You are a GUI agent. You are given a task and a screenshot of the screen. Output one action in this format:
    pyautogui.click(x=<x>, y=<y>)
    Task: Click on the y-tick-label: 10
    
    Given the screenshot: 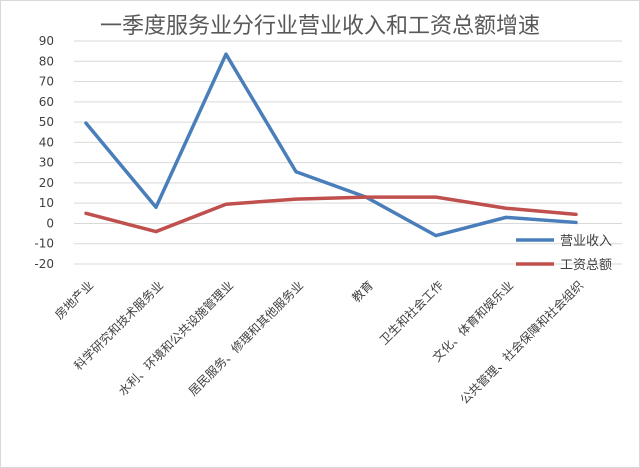 What is the action you would take?
    pyautogui.click(x=46, y=203)
    